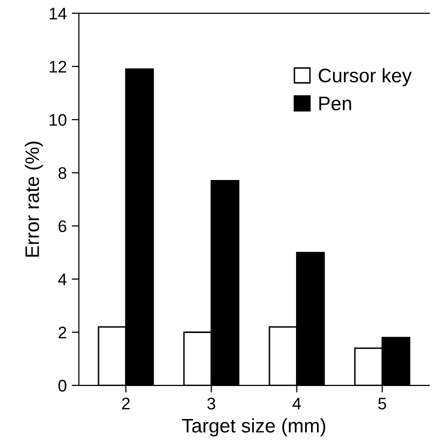  Describe the element at coordinates (58, 66) in the screenshot. I see `y-tick-label: 12` at that location.